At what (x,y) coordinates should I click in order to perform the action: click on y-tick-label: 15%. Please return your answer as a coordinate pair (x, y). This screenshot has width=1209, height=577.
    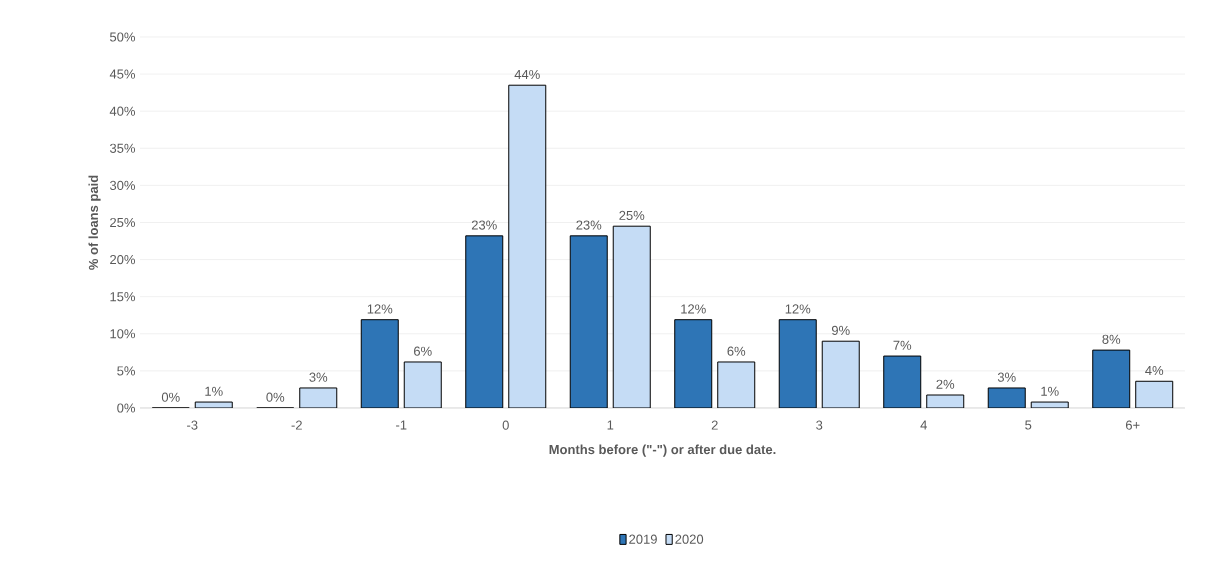
    Looking at the image, I should click on (123, 297).